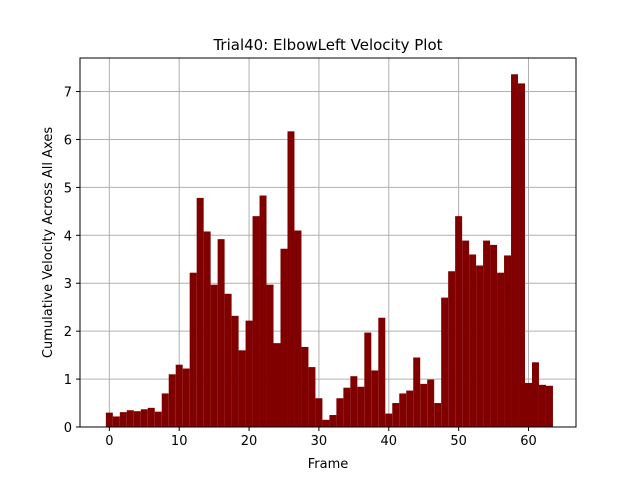 The width and height of the screenshot is (640, 480). Describe the element at coordinates (72, 261) in the screenshot. I see `y-axis-ticks: 0 1 2 3 4 5 6 7` at that location.